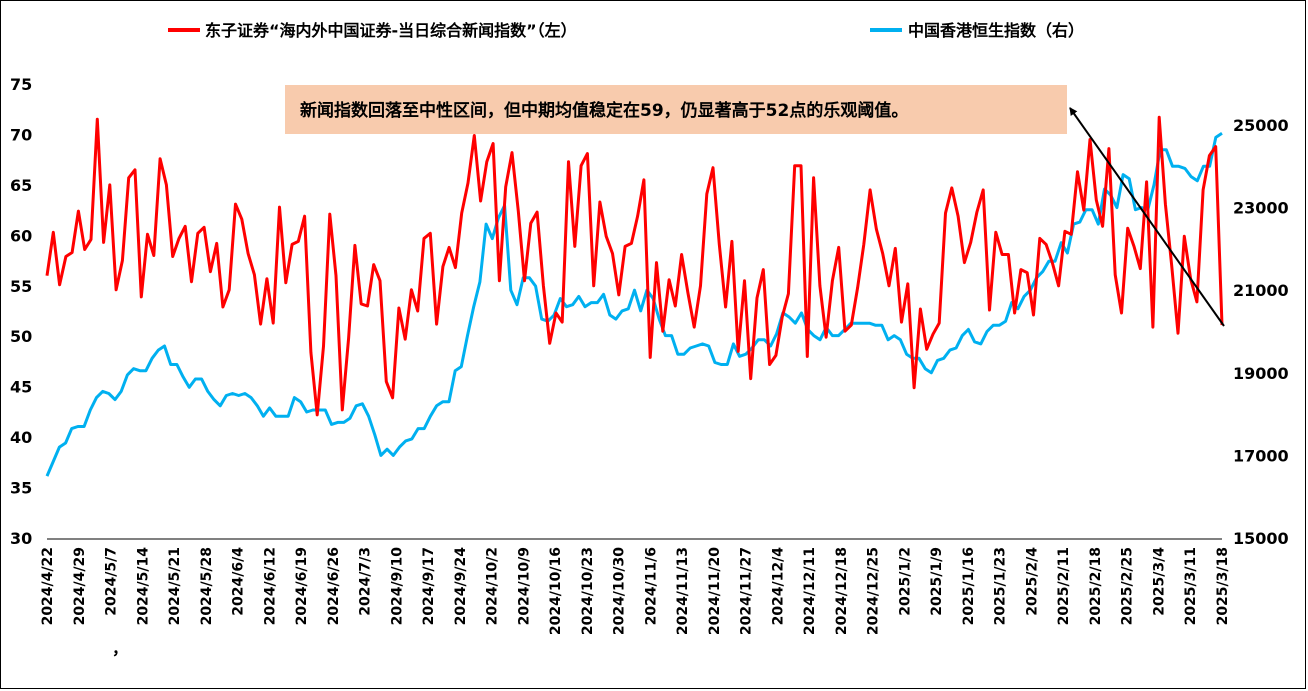 The width and height of the screenshot is (1308, 691). Describe the element at coordinates (461, 586) in the screenshot. I see `x-tick-label: 2024/9/24` at that location.